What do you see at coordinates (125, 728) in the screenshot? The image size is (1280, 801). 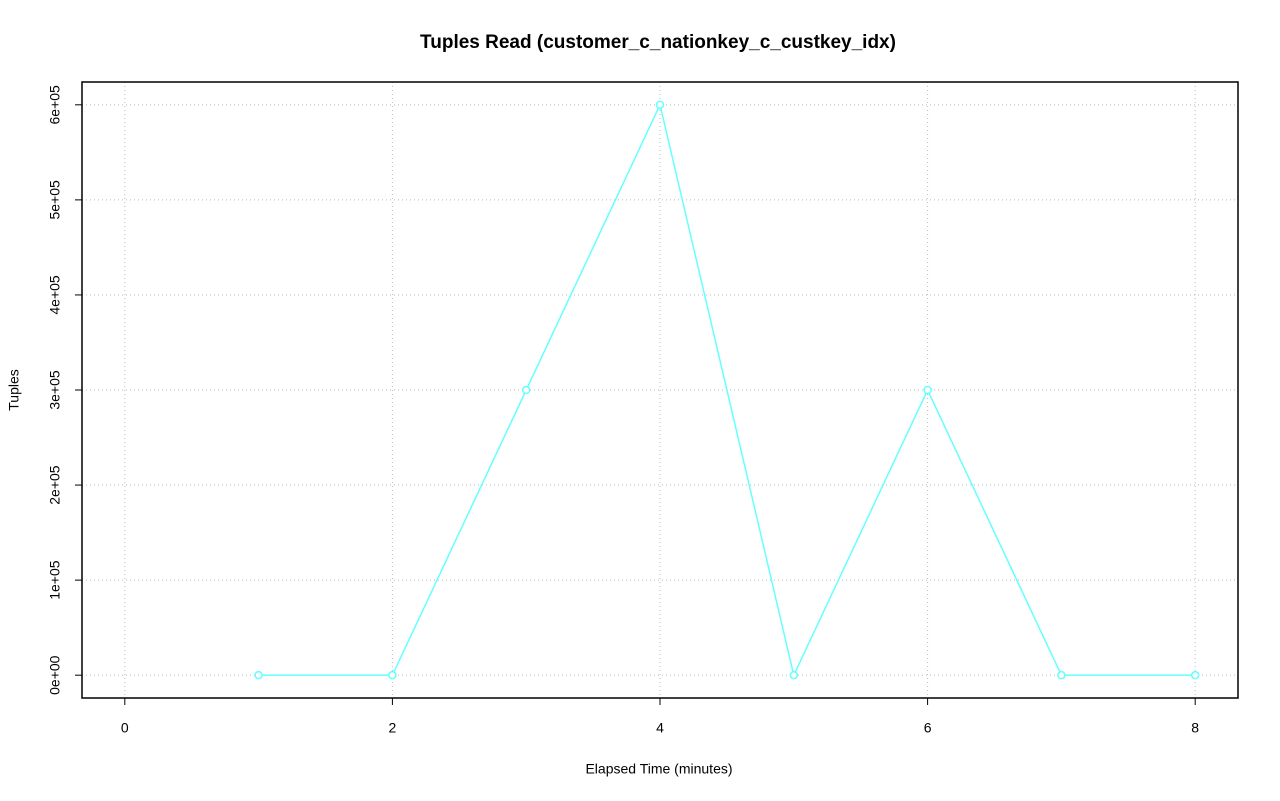 I see `x-tick-label: 0` at bounding box center [125, 728].